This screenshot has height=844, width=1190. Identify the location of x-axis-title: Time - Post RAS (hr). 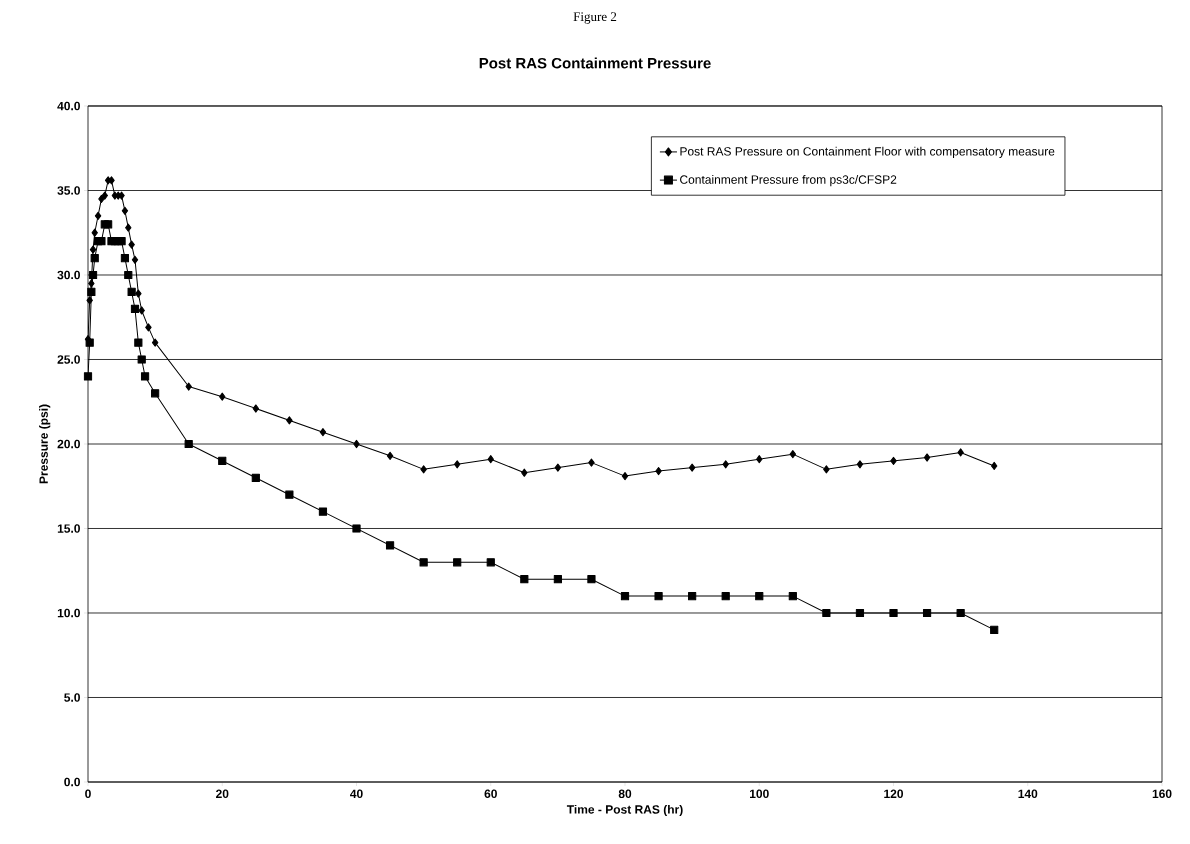
(624, 810).